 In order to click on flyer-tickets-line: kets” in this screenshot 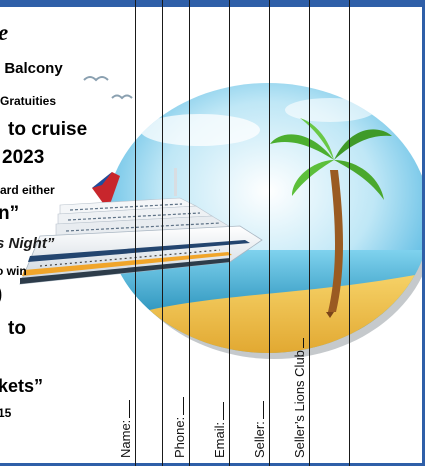, I will do `click(22, 386)`.